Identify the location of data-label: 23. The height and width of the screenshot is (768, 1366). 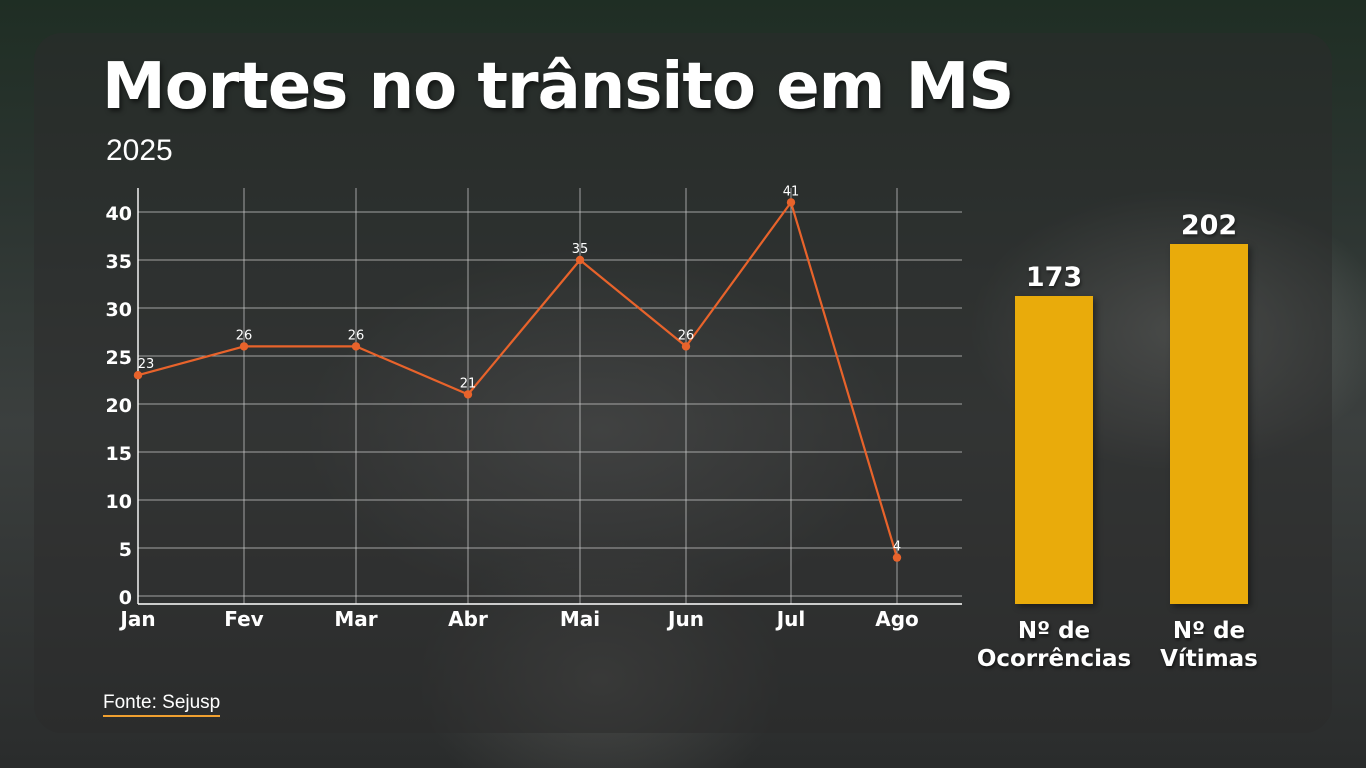
(146, 364).